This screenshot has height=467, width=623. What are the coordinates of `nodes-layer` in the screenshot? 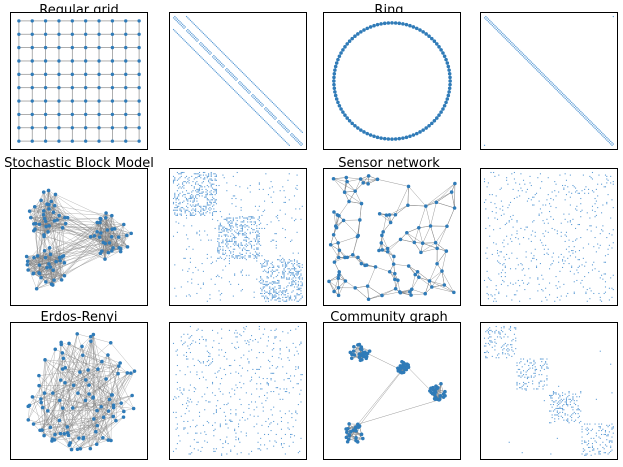 It's located at (392, 238).